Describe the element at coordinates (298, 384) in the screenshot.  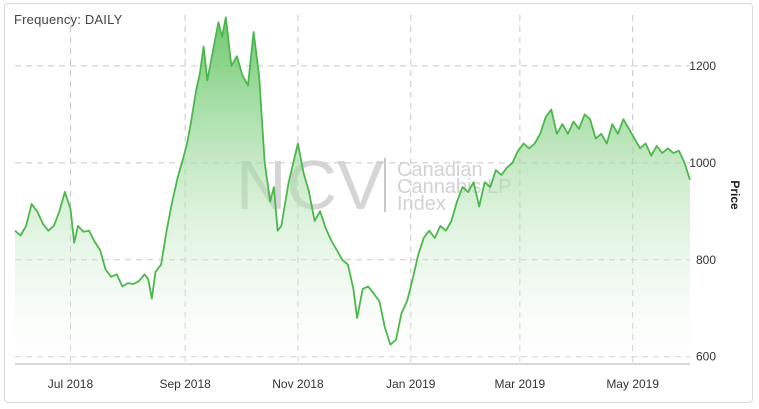
I see `x-tick-label: Nov 2018` at that location.